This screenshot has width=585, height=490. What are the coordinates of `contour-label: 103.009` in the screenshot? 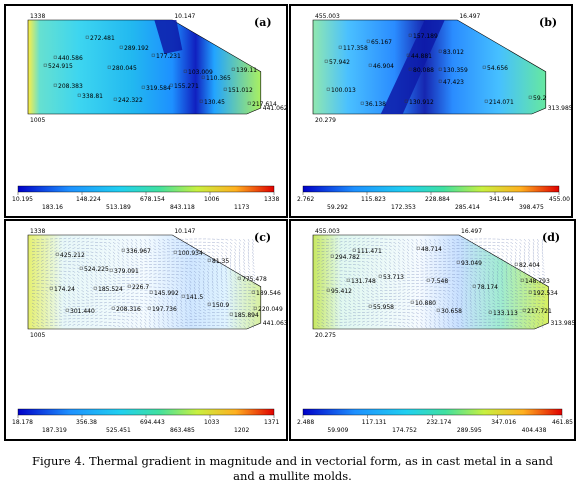 It's located at (200, 72).